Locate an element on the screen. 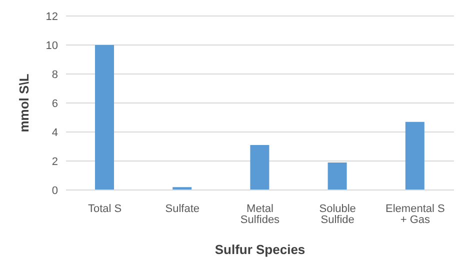 The height and width of the screenshot is (278, 474). x-tick-label: Total S is located at coordinates (105, 208).